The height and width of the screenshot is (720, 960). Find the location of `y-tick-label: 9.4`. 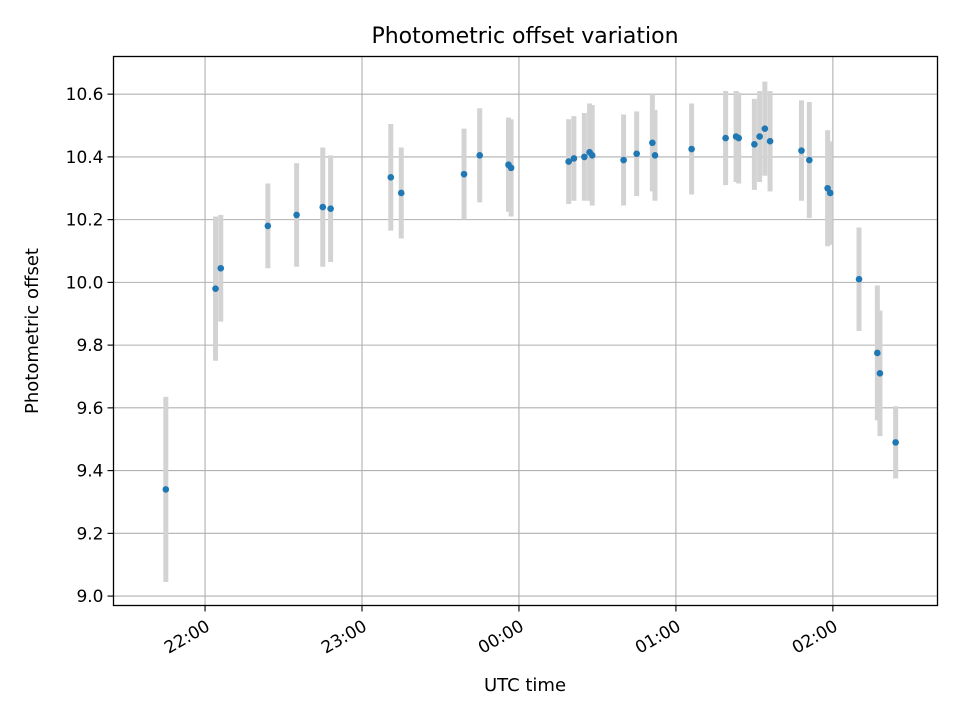

y-tick-label: 9.4 is located at coordinates (89, 472).